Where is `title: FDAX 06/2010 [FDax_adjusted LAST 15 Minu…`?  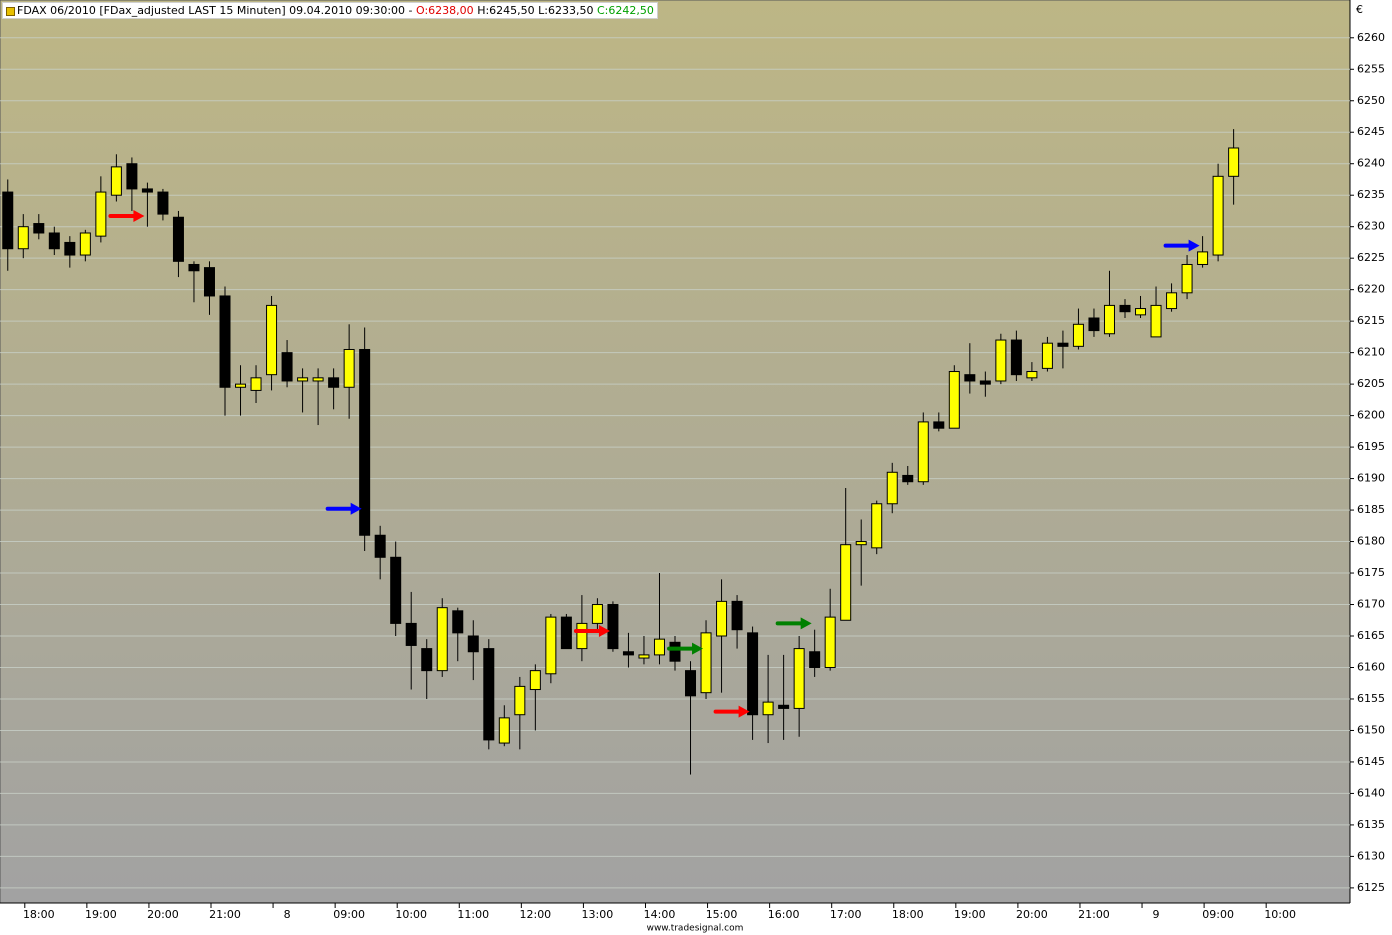 title: FDAX 06/2010 [FDax_adjusted LAST 15 Minu… is located at coordinates (215, 10).